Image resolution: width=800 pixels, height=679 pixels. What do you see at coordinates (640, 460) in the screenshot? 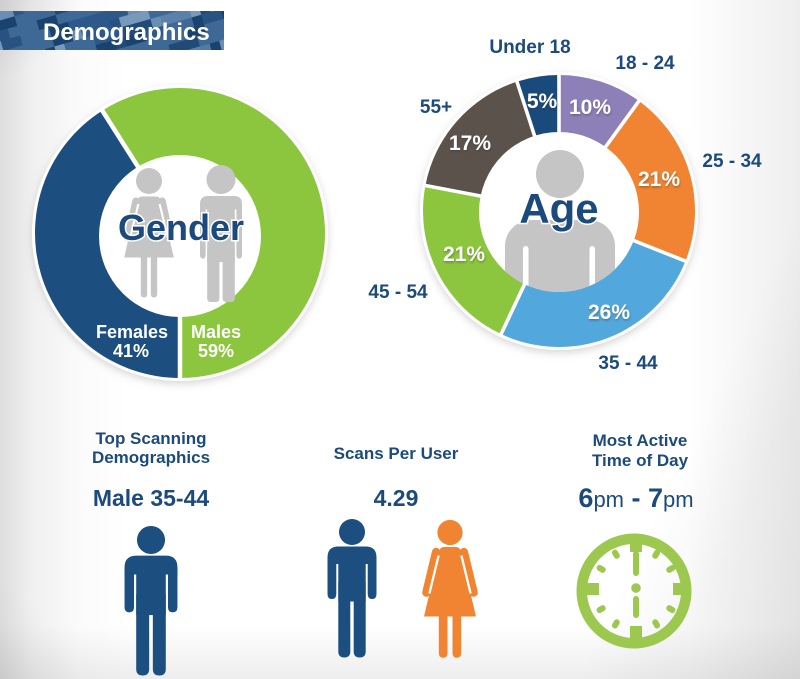
I see `svg-text: Time of Day` at bounding box center [640, 460].